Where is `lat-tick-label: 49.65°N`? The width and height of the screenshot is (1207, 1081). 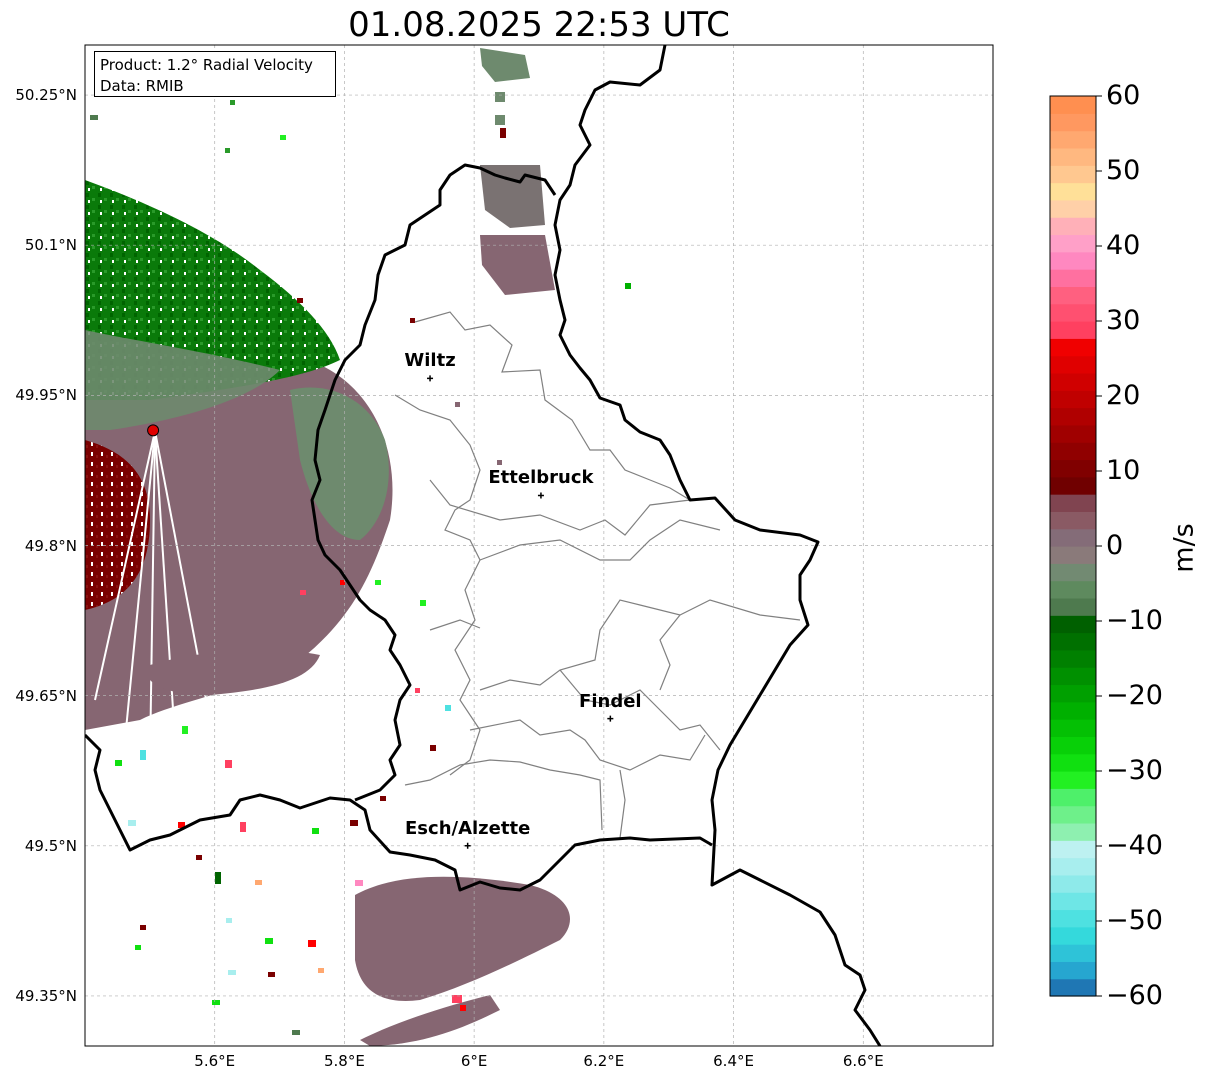
lat-tick-label: 49.65°N is located at coordinates (46, 695).